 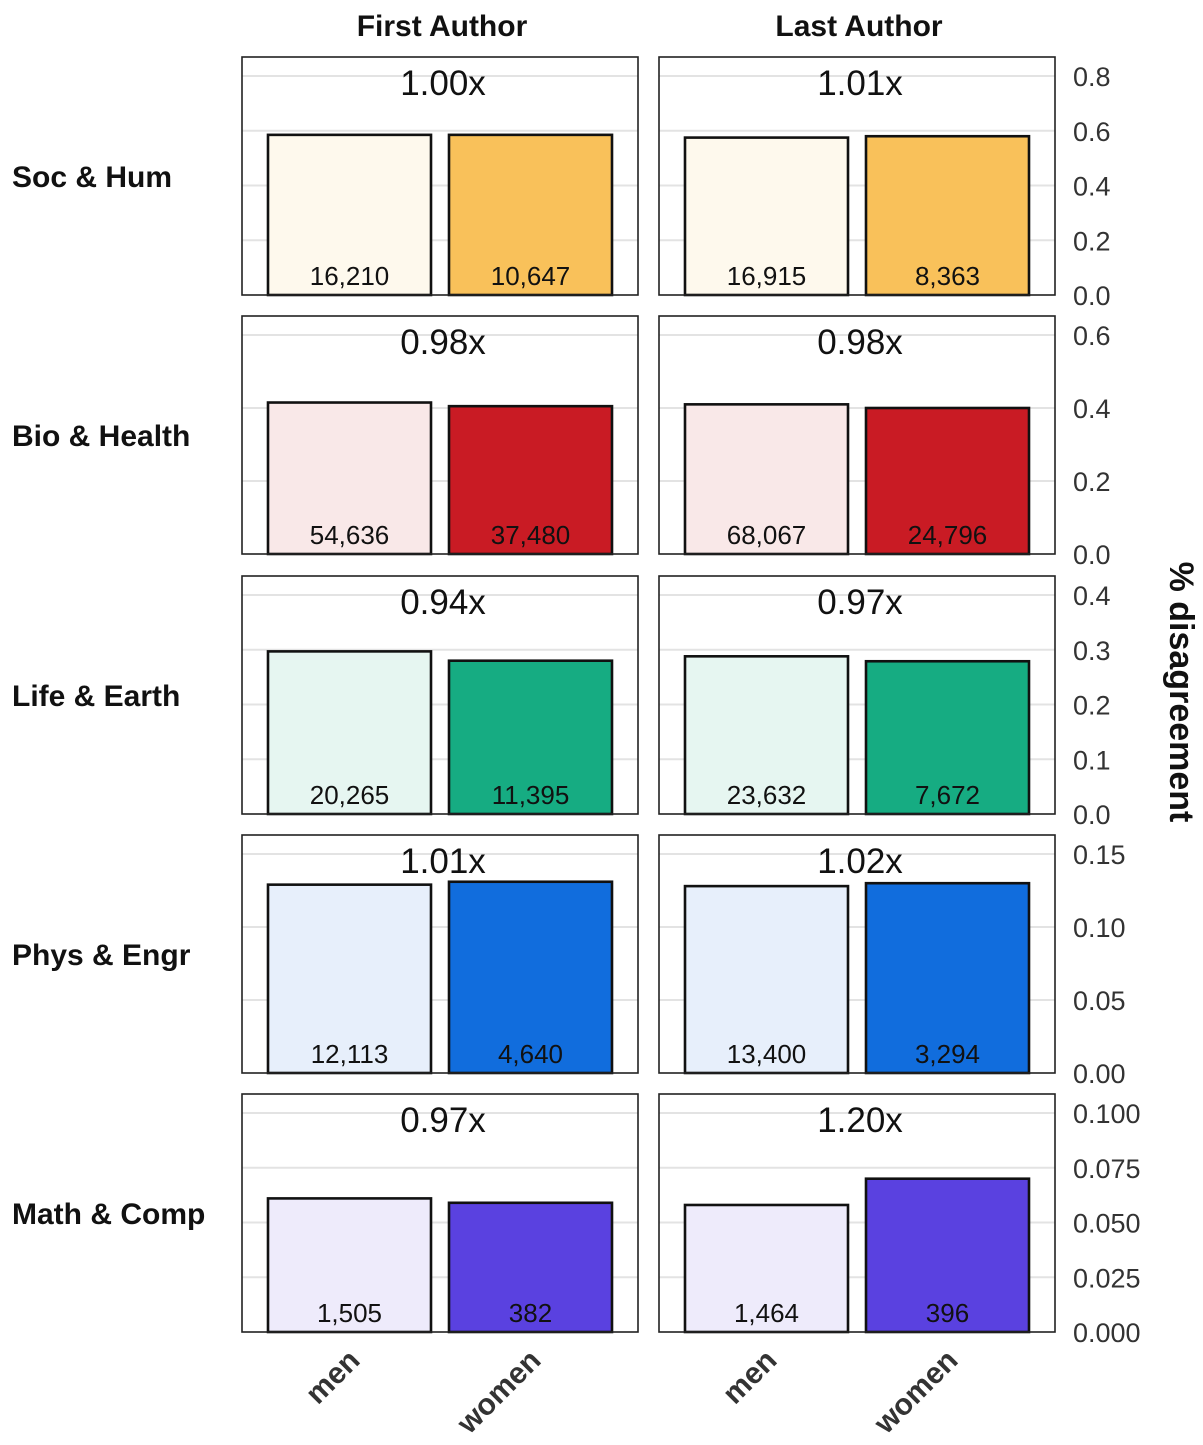 I want to click on ratio-label: 1.20x, so click(x=860, y=1120).